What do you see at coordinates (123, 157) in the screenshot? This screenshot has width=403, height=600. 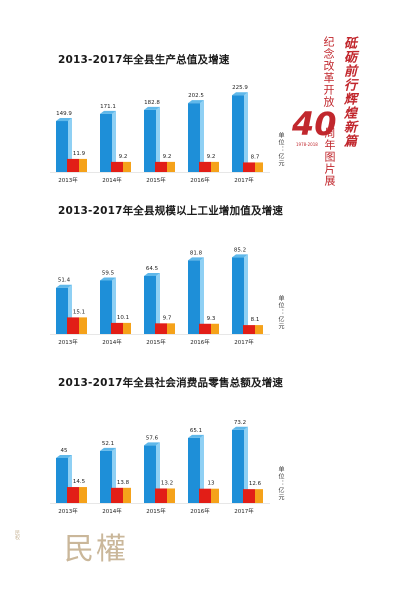 I see `bar-growth-label-1-2: 9.2` at bounding box center [123, 157].